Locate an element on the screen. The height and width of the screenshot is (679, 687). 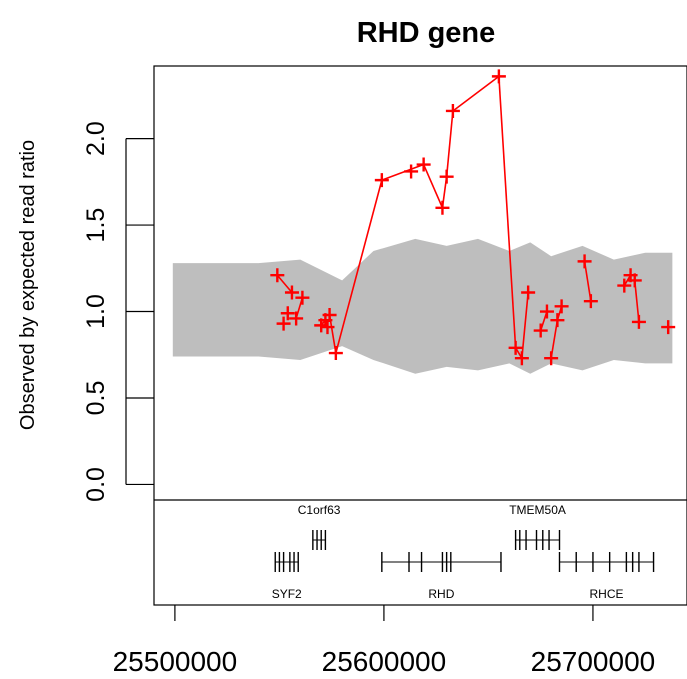
gene-c1orf63: C1orf63 is located at coordinates (319, 526).